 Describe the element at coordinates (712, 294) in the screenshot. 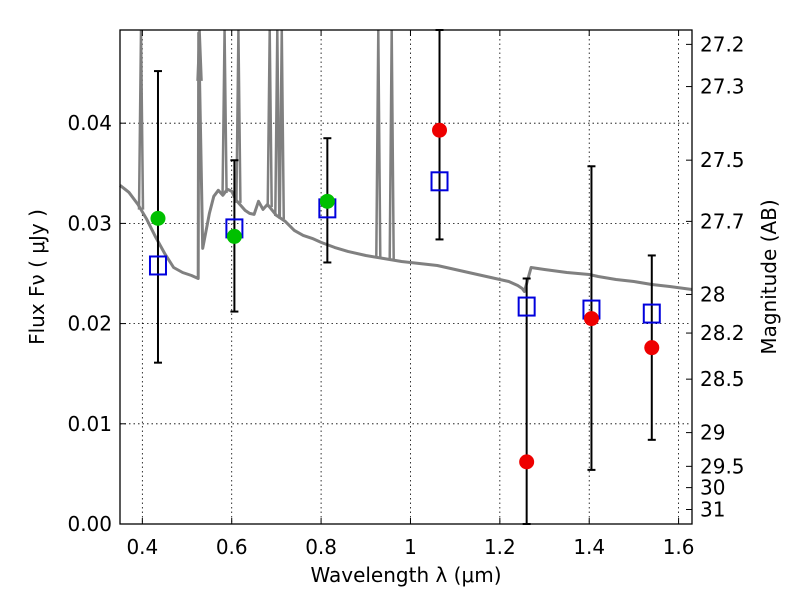

I see `y2-tick-label: 28` at that location.